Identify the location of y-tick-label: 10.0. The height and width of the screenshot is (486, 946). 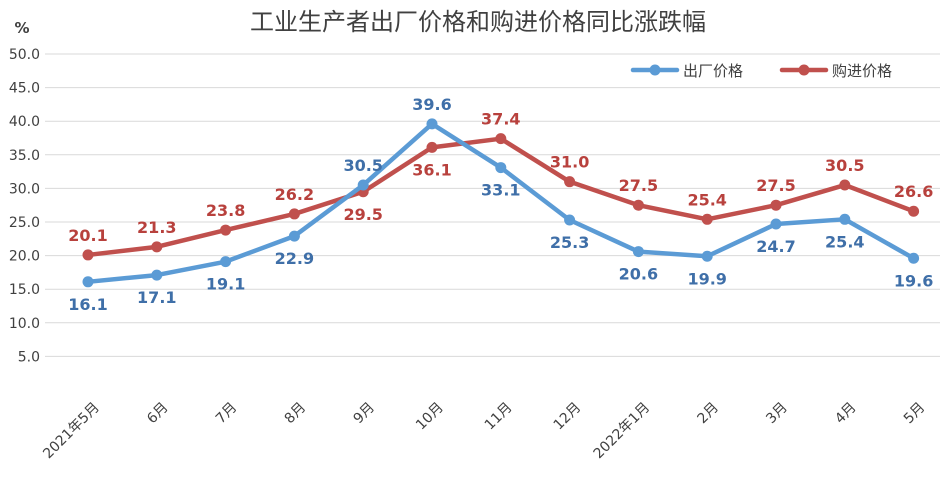
(24, 324).